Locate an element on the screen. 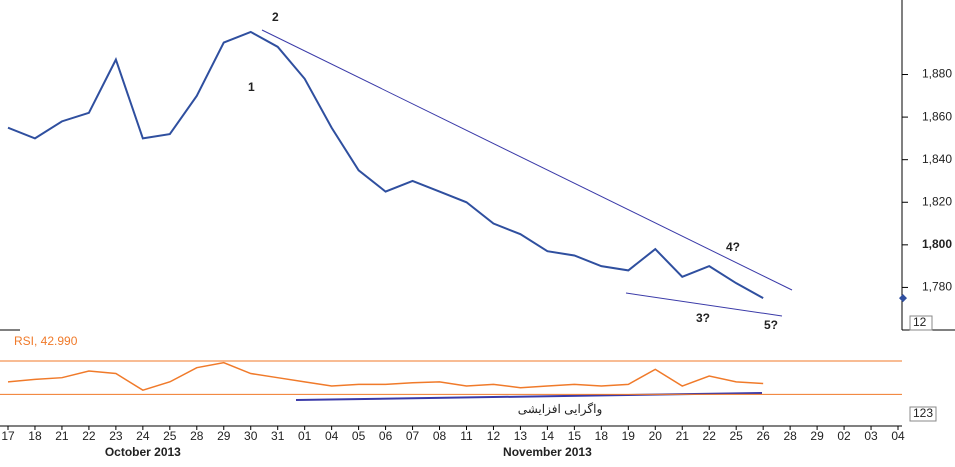  x-tick-label: 01 is located at coordinates (305, 436).